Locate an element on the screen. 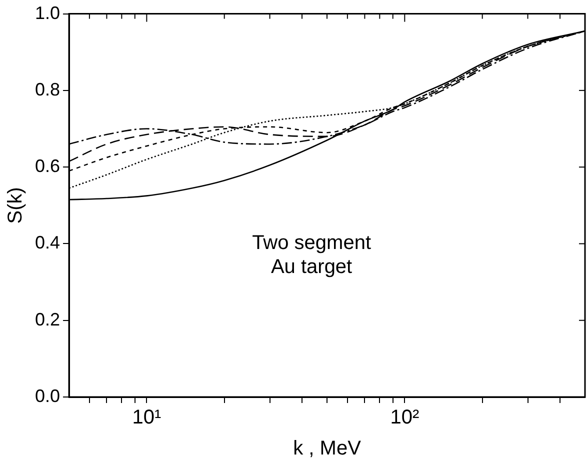 The height and width of the screenshot is (465, 587). y-tick-label: 0.8 is located at coordinates (47, 89).